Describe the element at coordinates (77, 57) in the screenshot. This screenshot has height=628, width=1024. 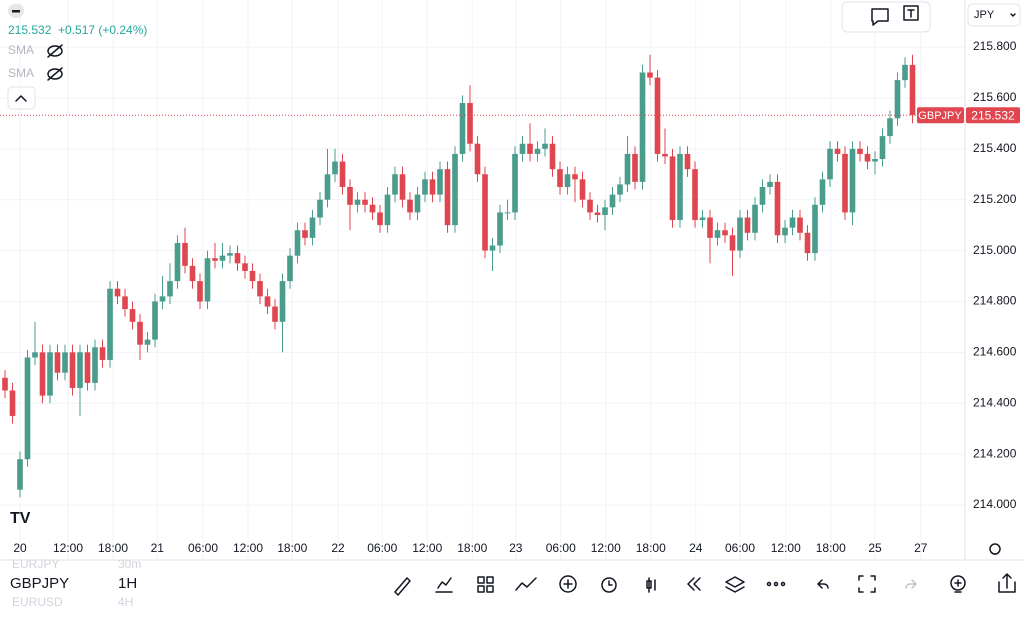
I see `legend: 215.532 +0.517 (+0.24%) SMA SMA` at that location.